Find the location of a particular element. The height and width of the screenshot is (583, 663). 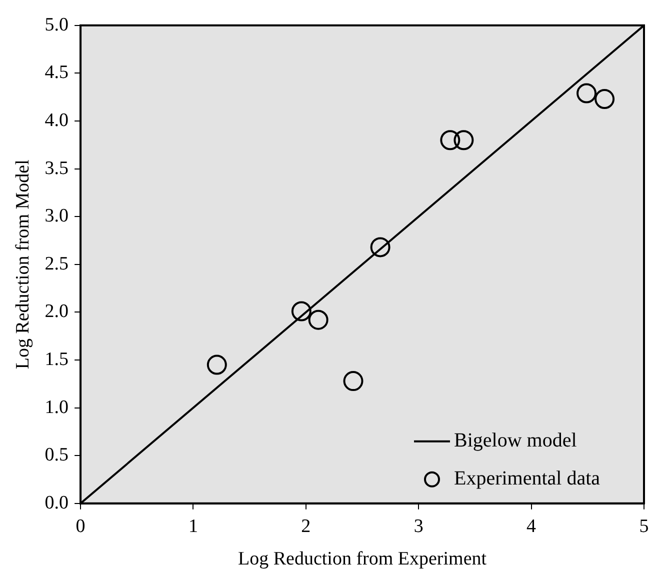

x-tick-label: 2 is located at coordinates (306, 526).